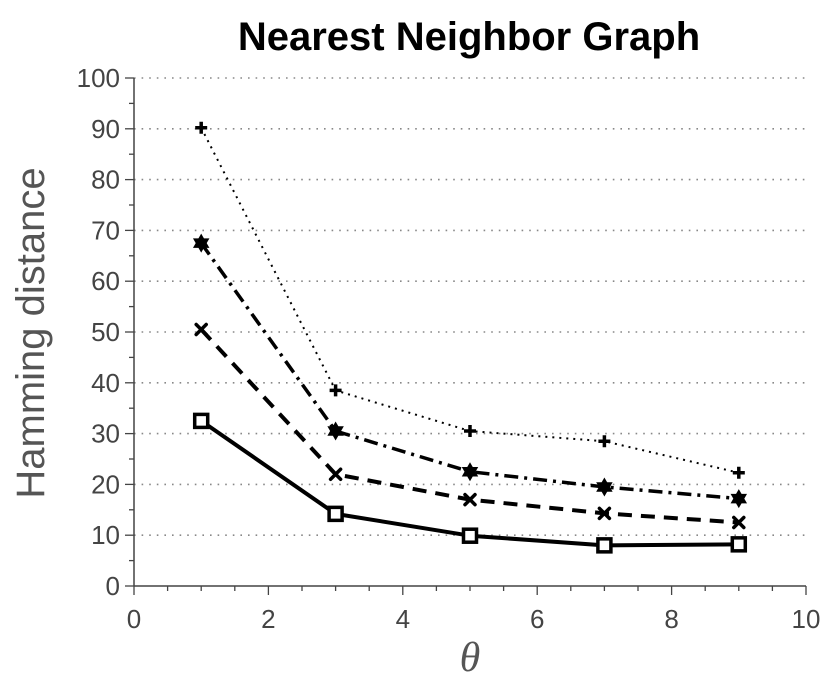 The image size is (830, 677). What do you see at coordinates (105, 281) in the screenshot?
I see `y-tick-label: 60` at bounding box center [105, 281].